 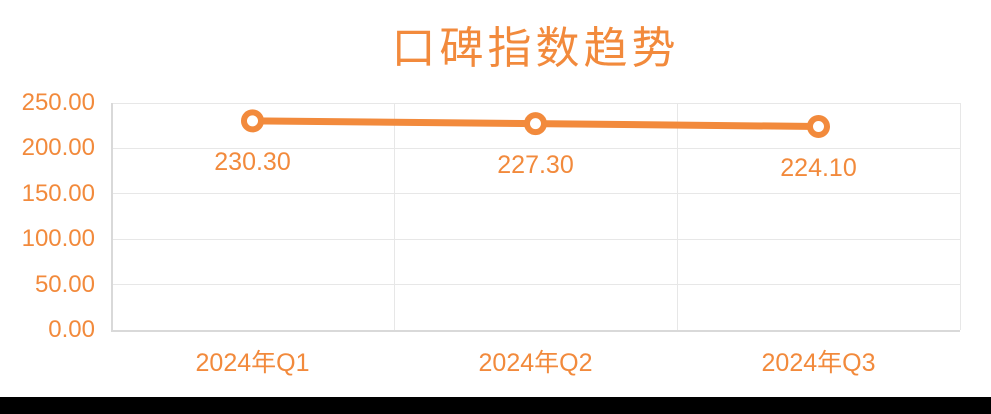 I want to click on y-axis-tick-label: 250.00, so click(x=58, y=102).